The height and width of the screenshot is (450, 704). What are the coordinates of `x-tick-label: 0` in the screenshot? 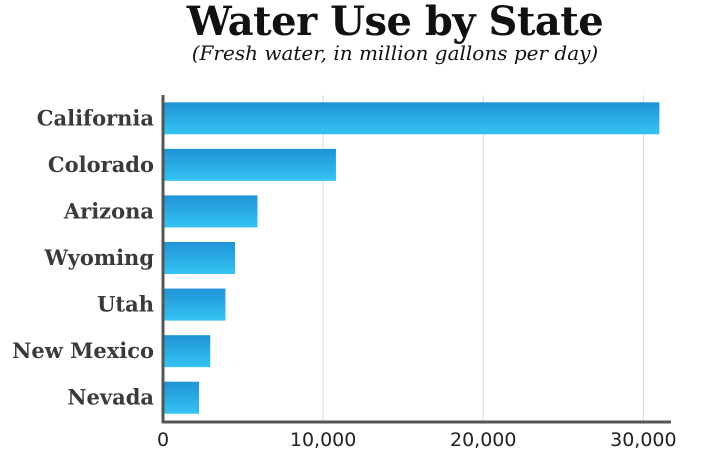 It's located at (163, 439).